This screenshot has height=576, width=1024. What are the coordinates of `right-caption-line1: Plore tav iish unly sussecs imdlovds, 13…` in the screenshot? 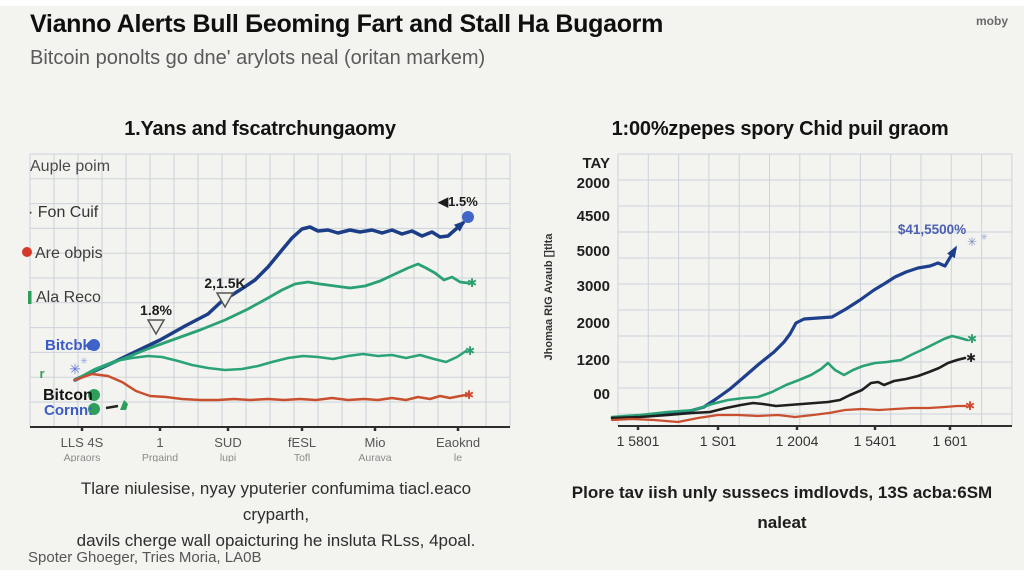 It's located at (782, 492).